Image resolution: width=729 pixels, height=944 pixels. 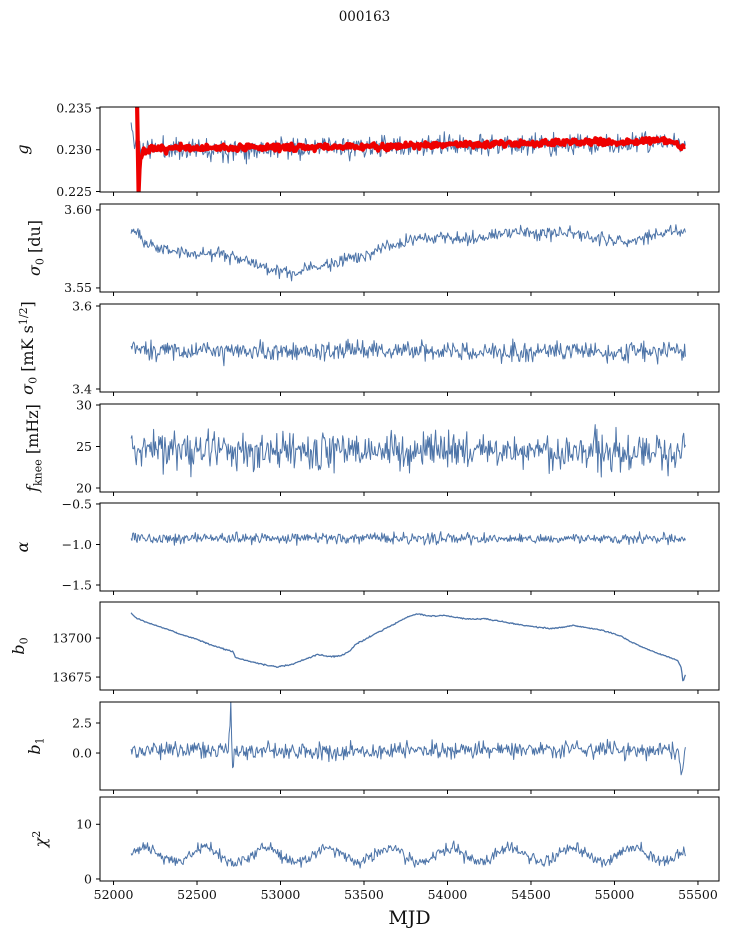 I want to click on series-b1, so click(x=408, y=739).